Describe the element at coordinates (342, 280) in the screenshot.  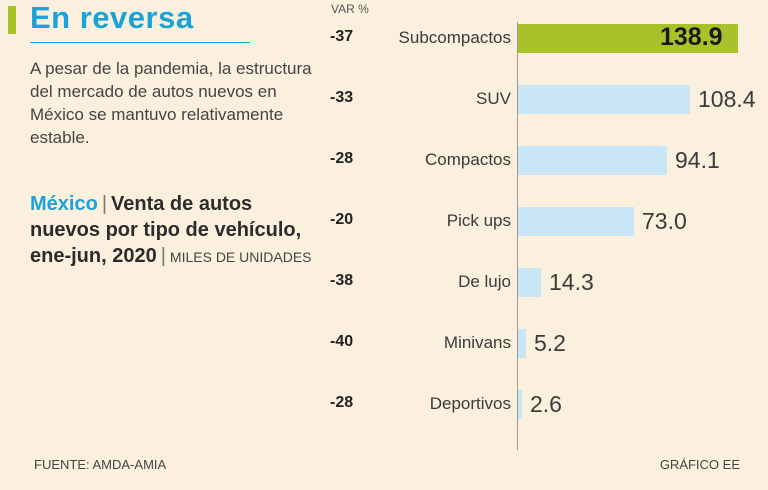
I see `var-pct-value: -38` at that location.